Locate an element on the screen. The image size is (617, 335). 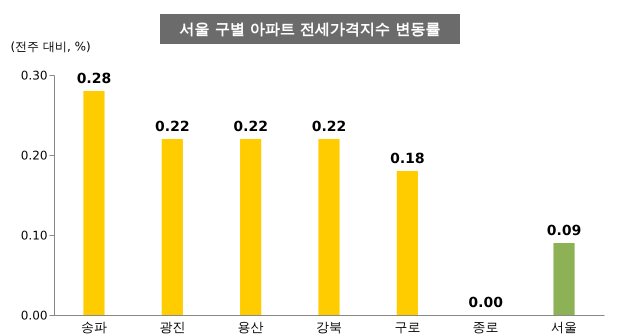
y-tick-label: 0.10 is located at coordinates (34, 235).